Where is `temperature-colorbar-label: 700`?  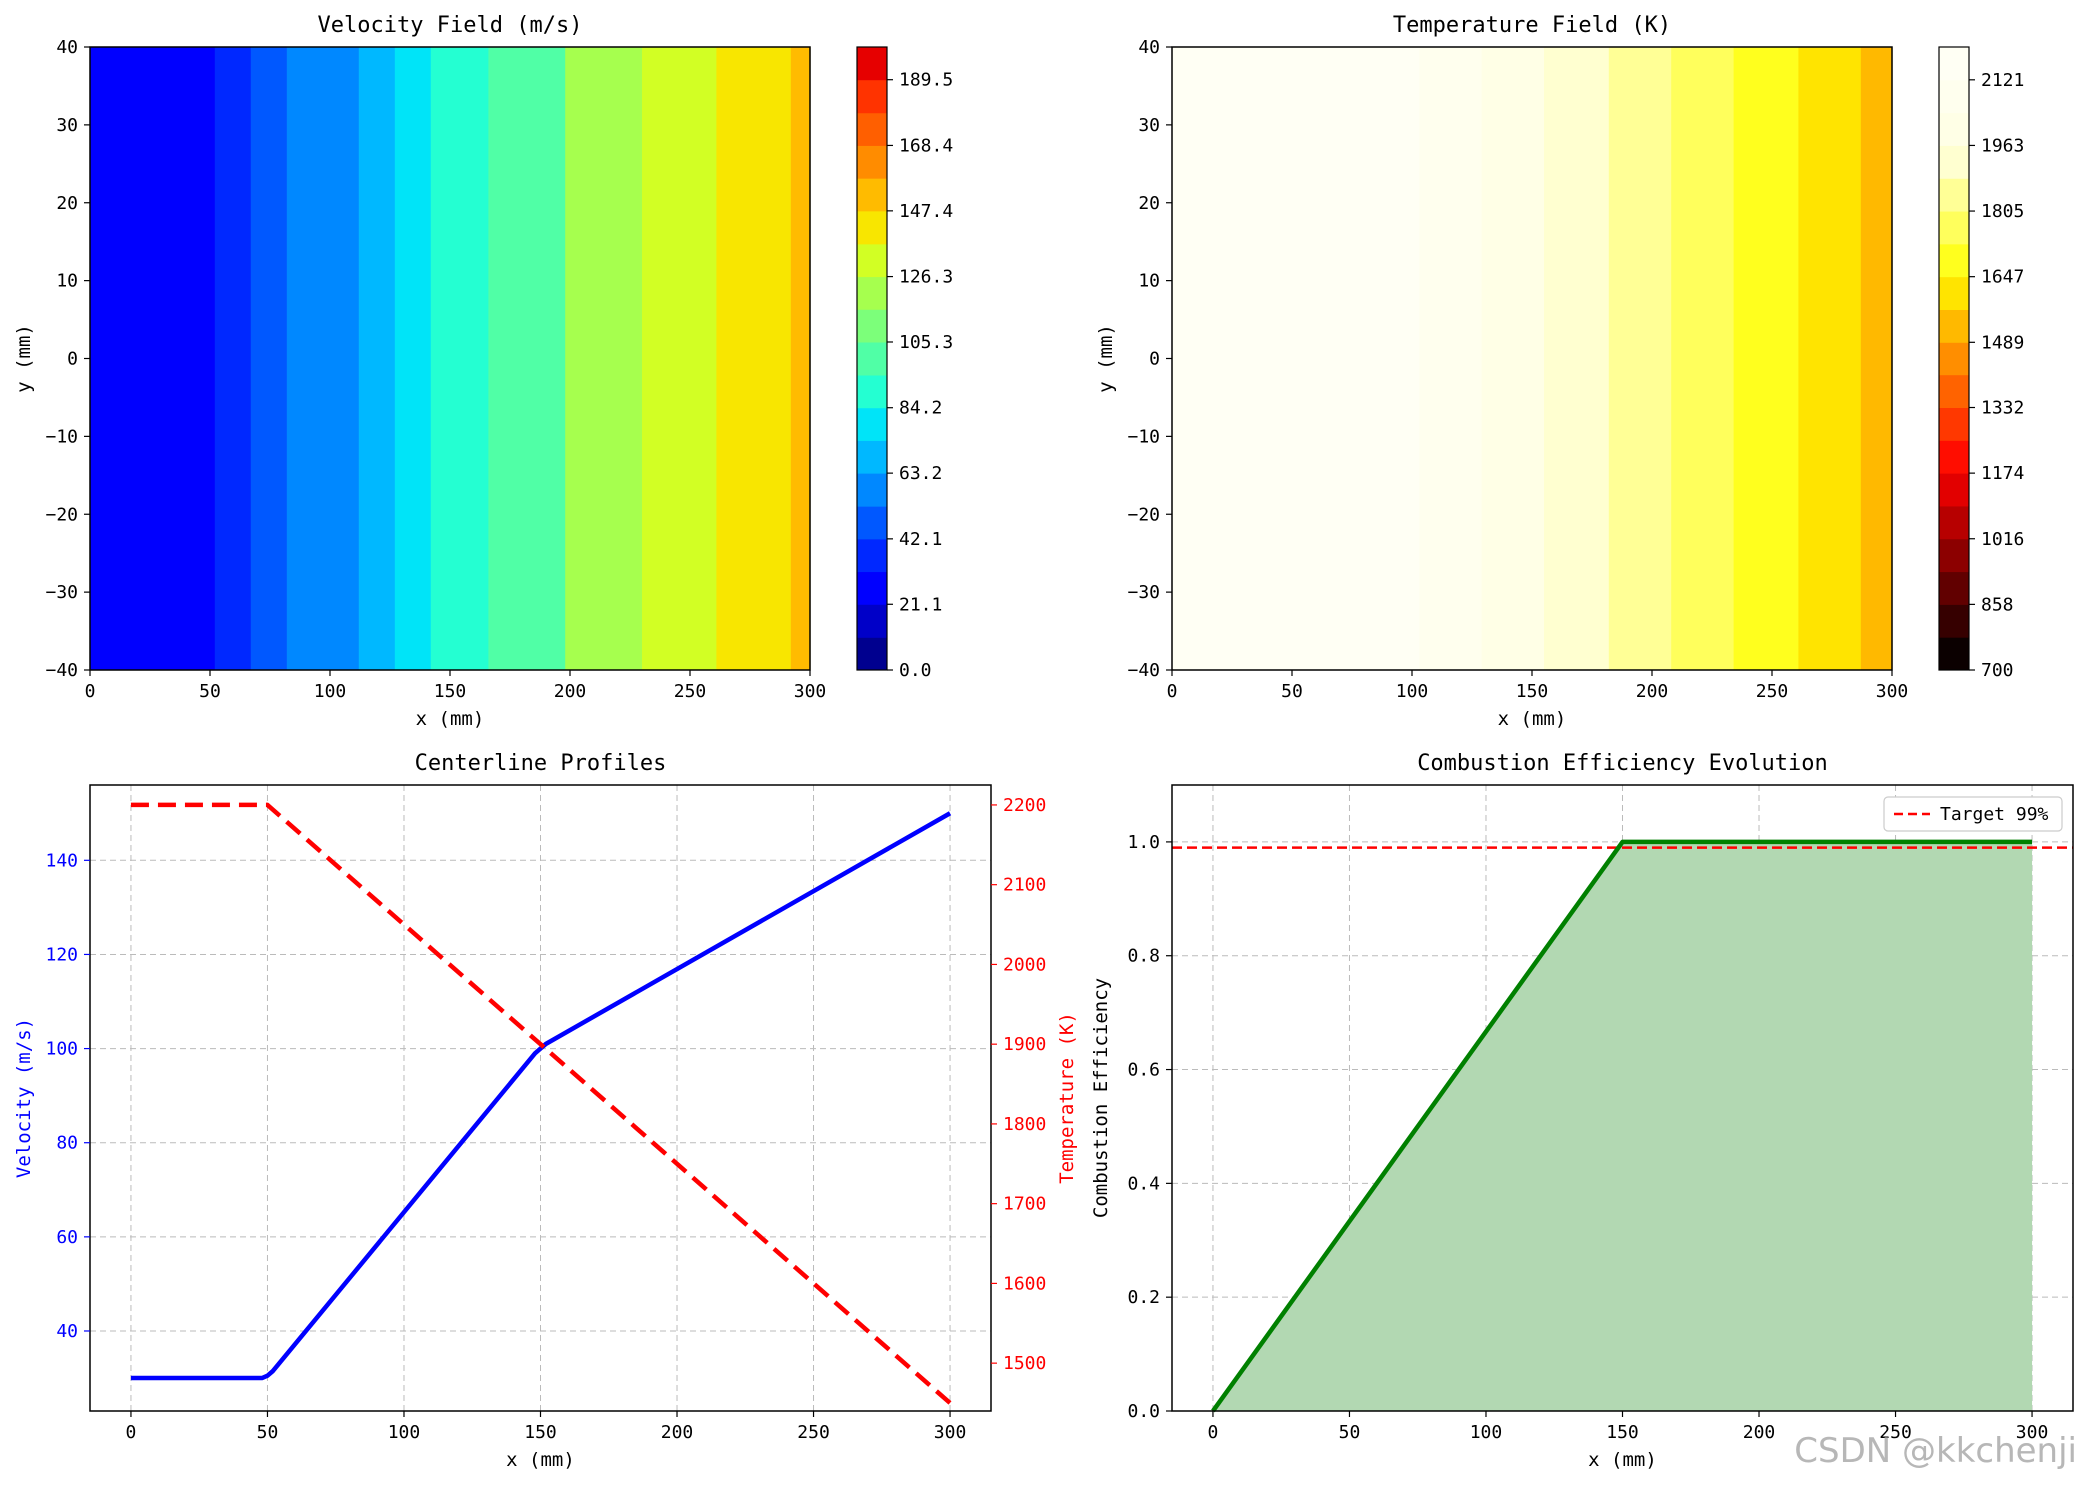
temperature-colorbar-label: 700 is located at coordinates (1997, 670).